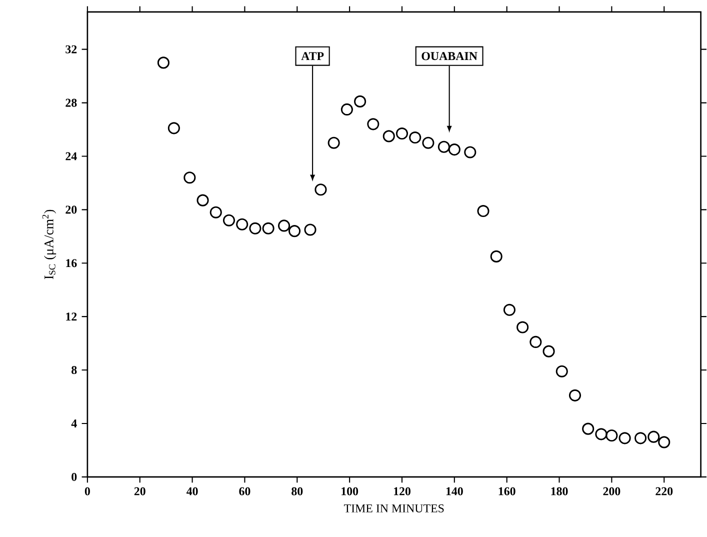 This screenshot has width=707, height=537. What do you see at coordinates (312, 56) in the screenshot?
I see `annotation: ATP` at bounding box center [312, 56].